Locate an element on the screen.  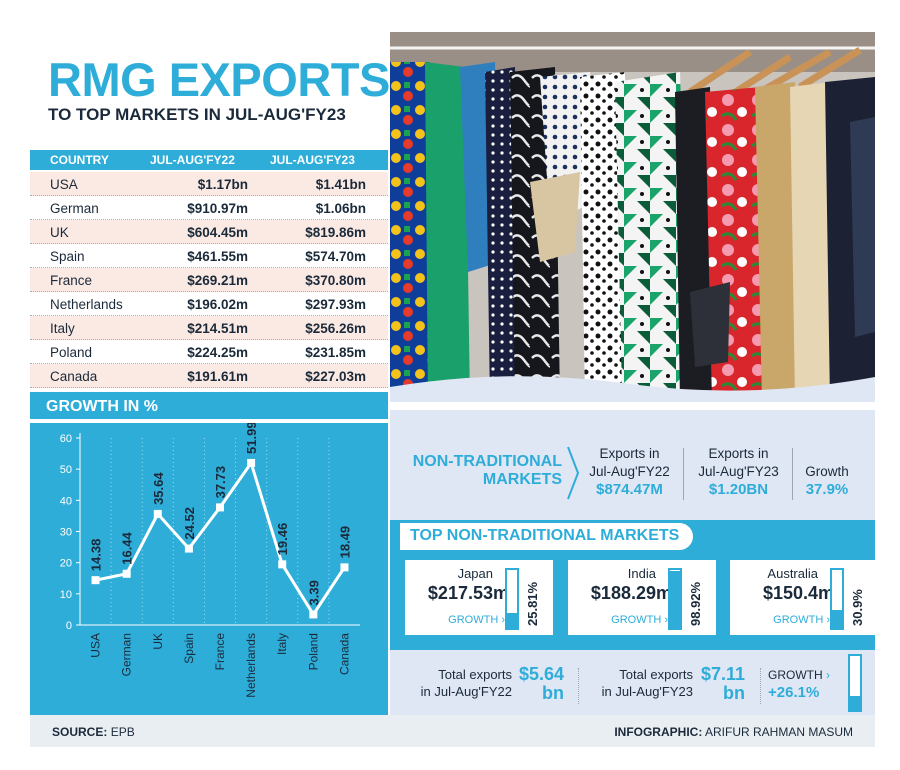
nt-fy22-line2: Jul-Aug'FY22 is located at coordinates (629, 471).